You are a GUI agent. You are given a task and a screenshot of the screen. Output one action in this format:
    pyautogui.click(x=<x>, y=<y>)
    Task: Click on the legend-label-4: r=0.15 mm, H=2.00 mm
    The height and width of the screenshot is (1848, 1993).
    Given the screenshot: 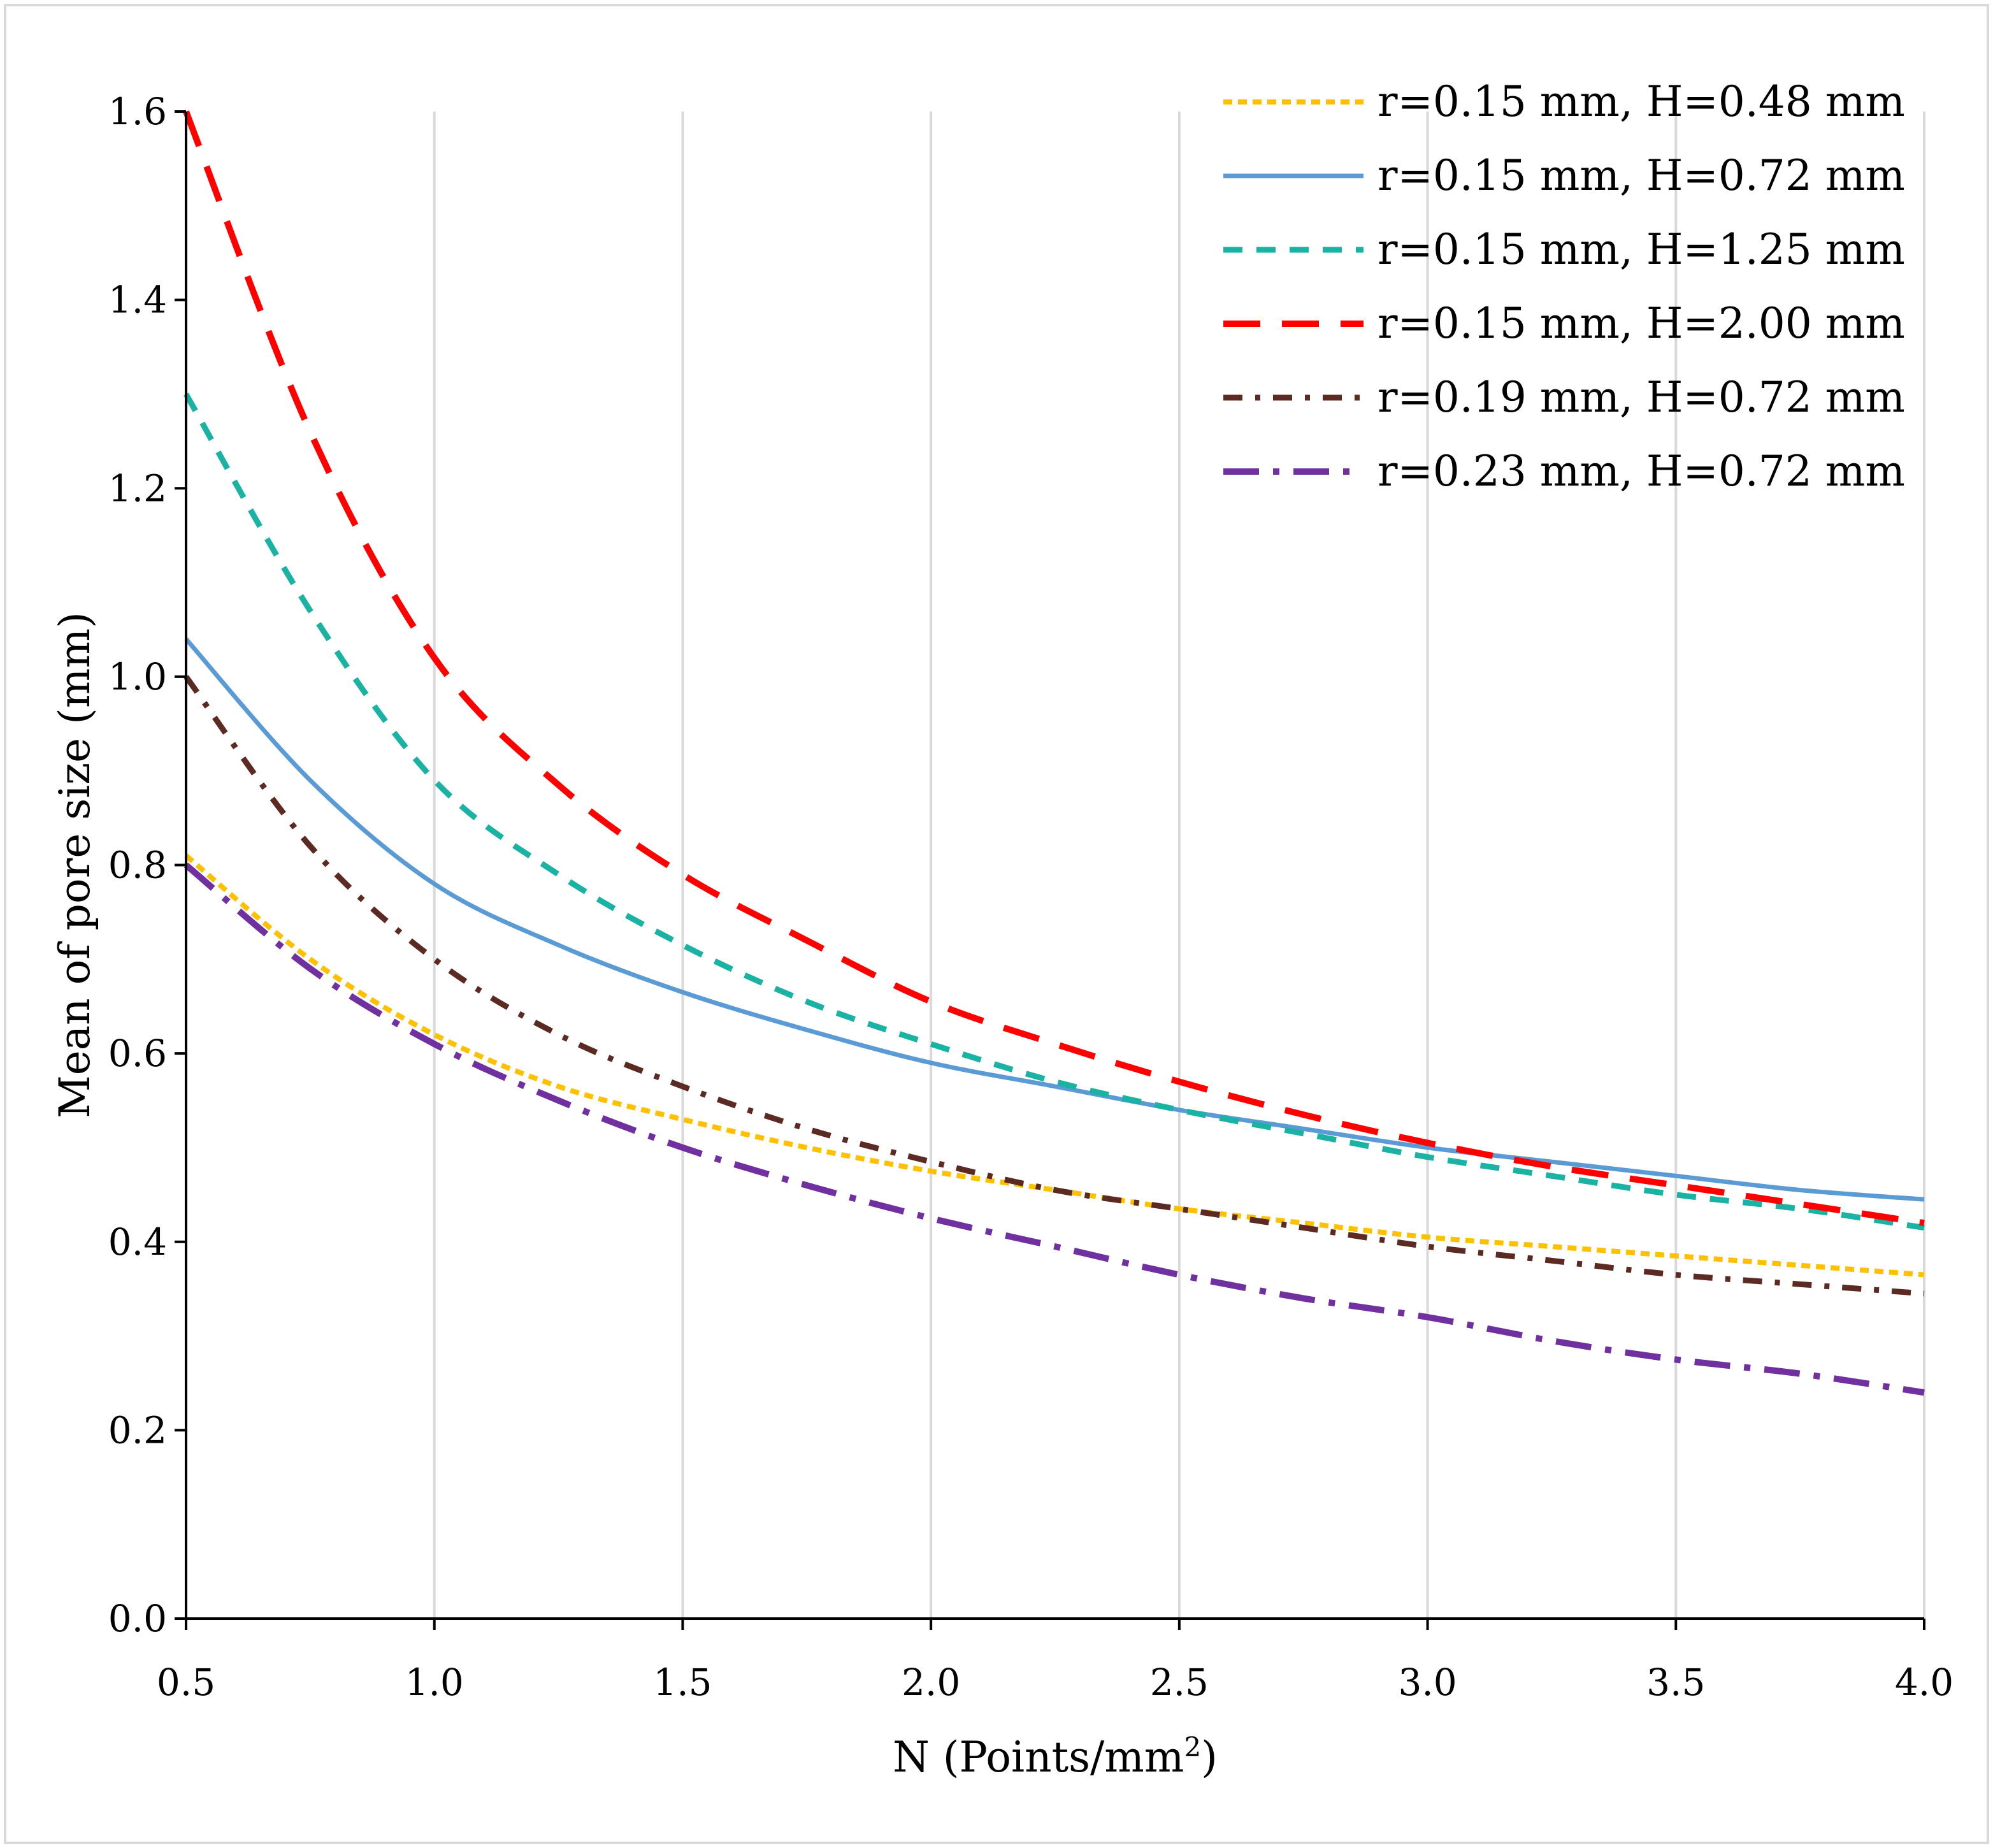 What is the action you would take?
    pyautogui.click(x=1641, y=324)
    